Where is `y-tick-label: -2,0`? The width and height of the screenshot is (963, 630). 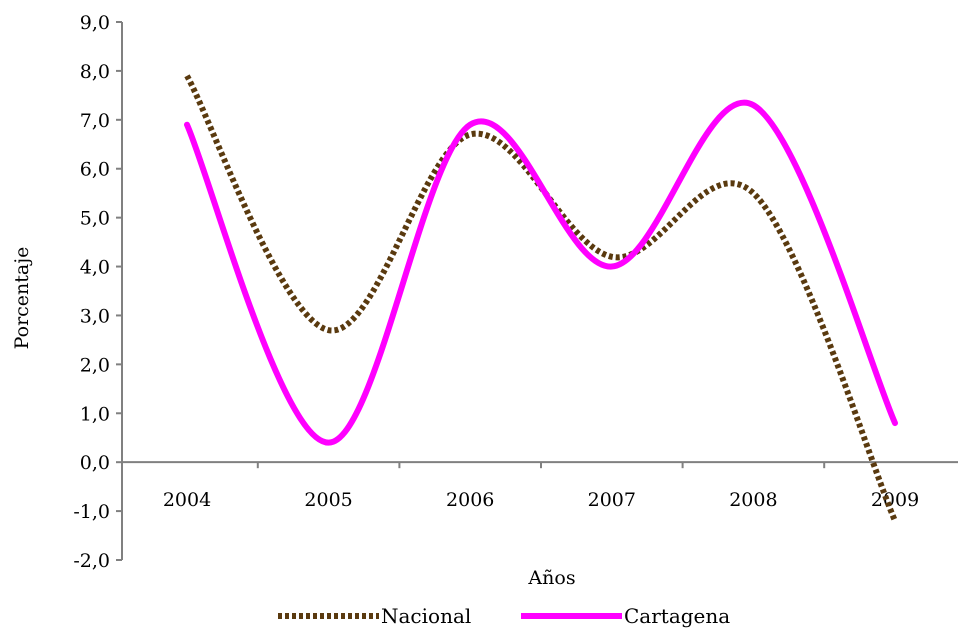
y-tick-label: -2,0 is located at coordinates (91, 561).